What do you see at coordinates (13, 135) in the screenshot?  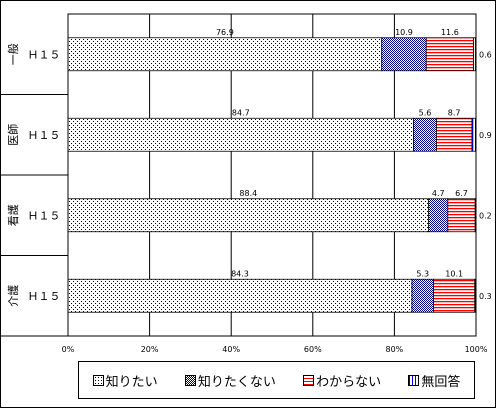 I see `category-group-label: 医師` at bounding box center [13, 135].